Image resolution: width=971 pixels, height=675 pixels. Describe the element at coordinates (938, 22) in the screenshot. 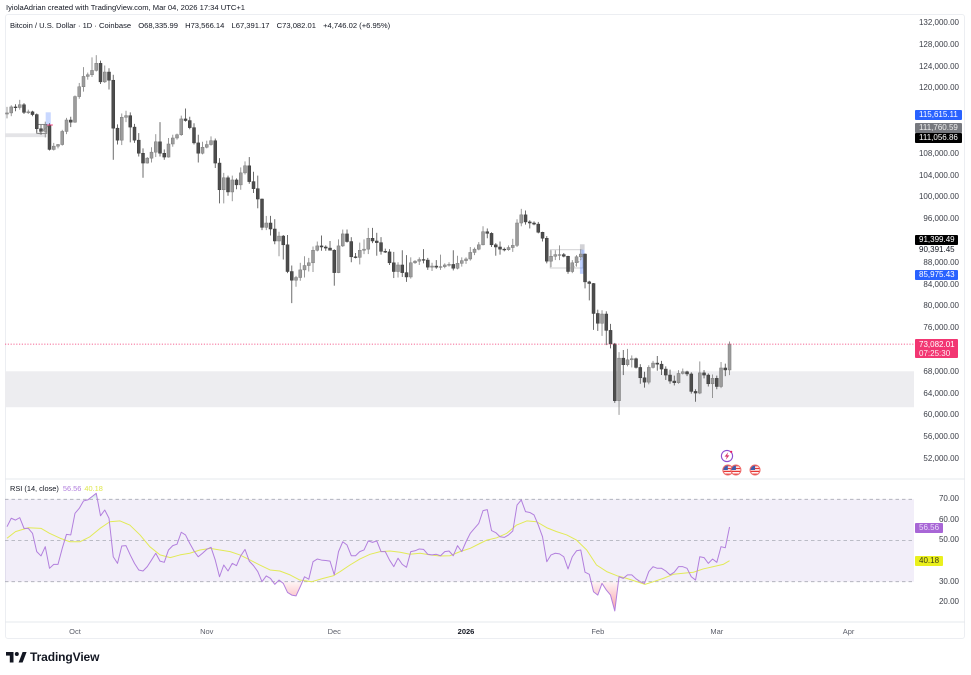

I see `price-tick-label: 132,000.00` at that location.